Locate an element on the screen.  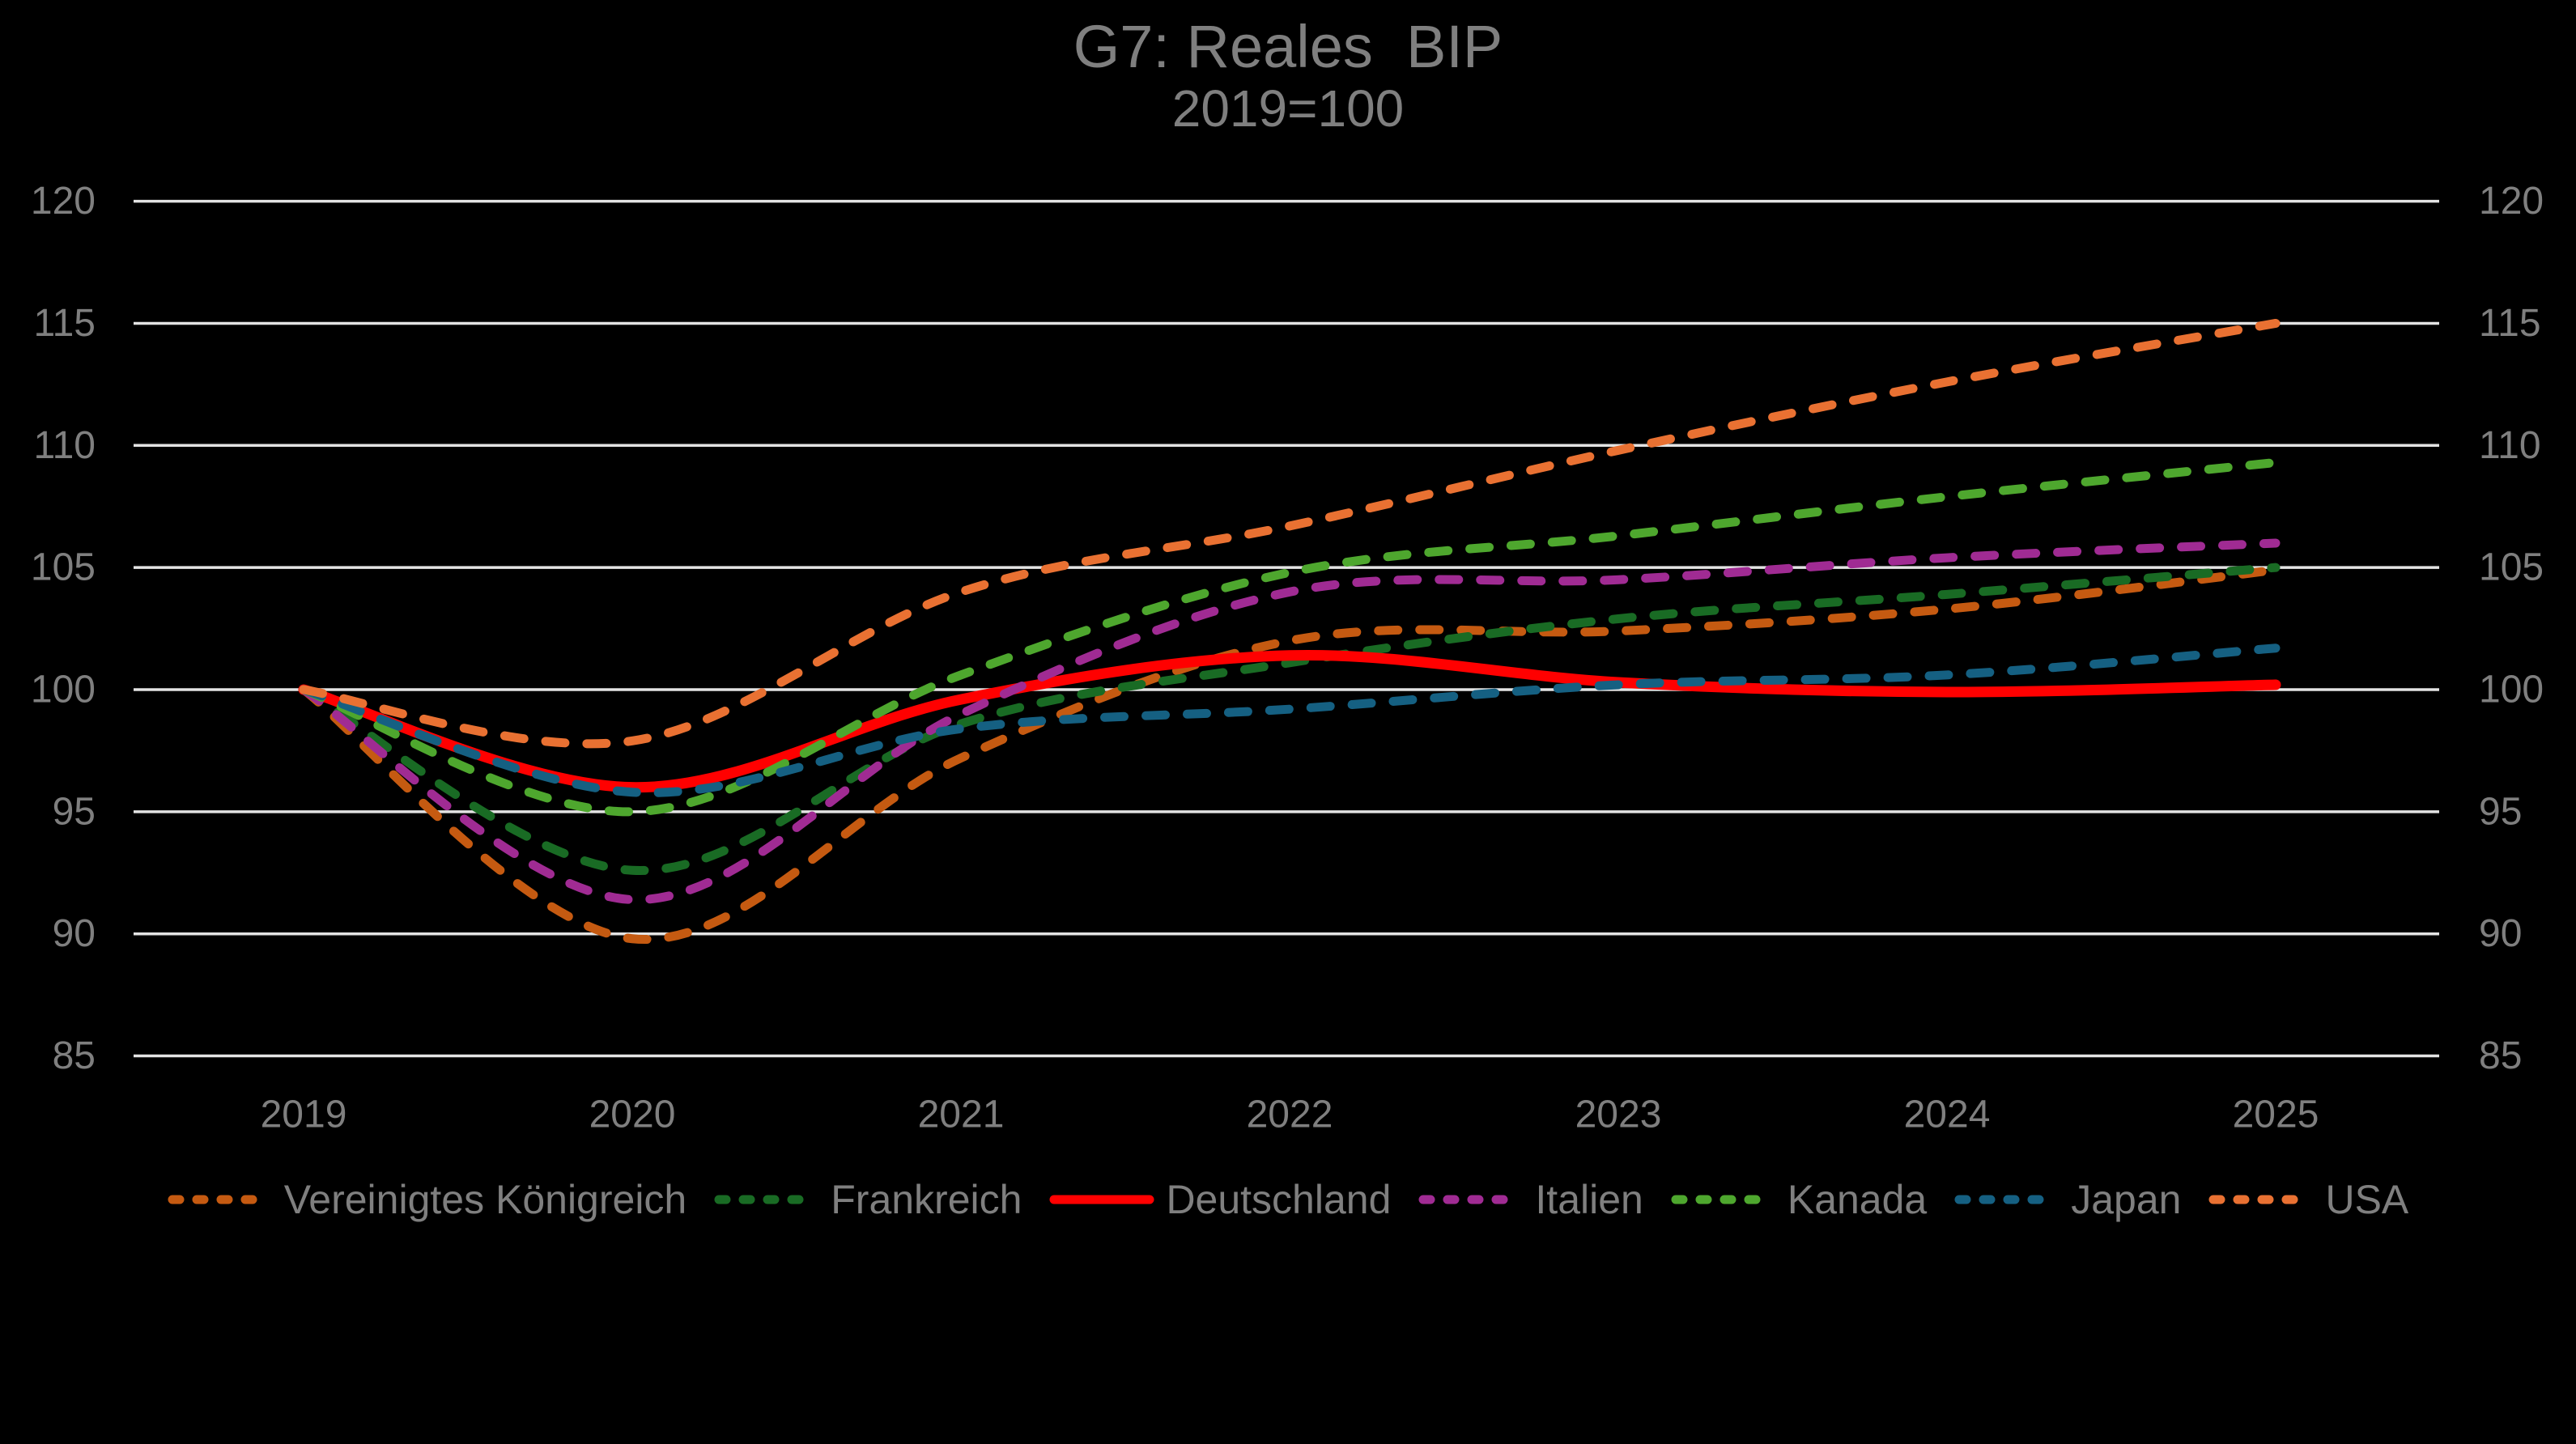
x-axis-label-2024: 2024 is located at coordinates (1948, 1115).